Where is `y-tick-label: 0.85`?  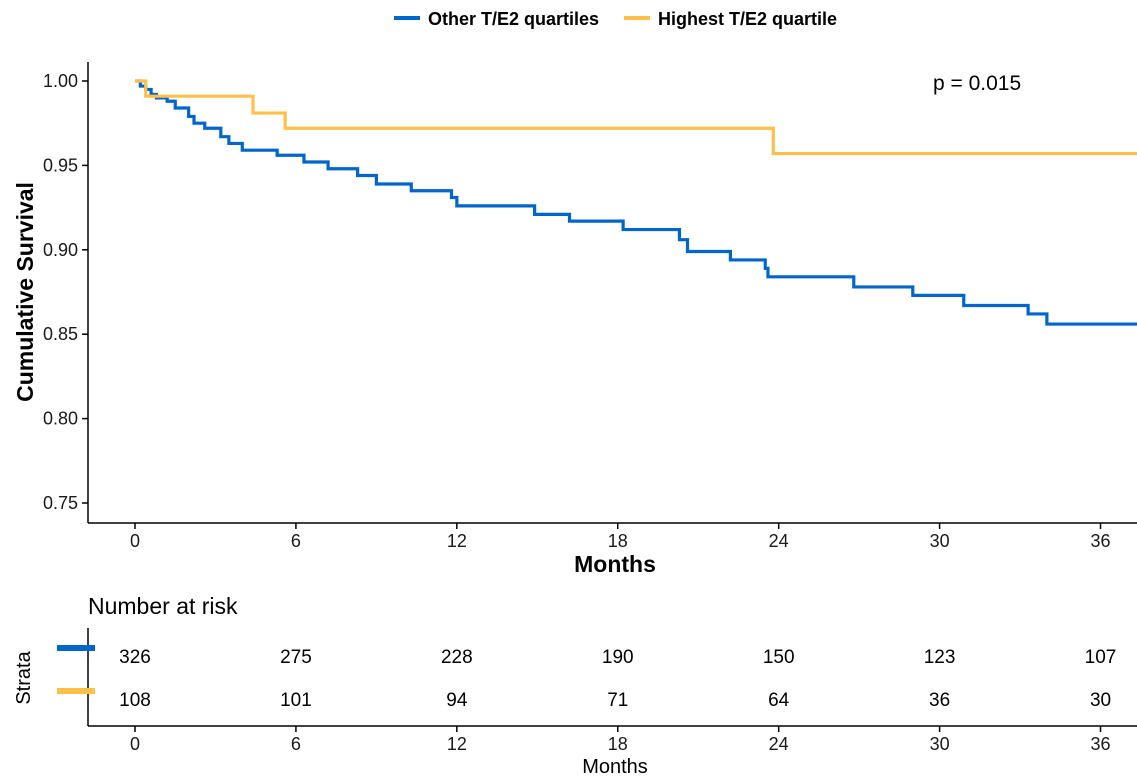
y-tick-label: 0.85 is located at coordinates (60, 334).